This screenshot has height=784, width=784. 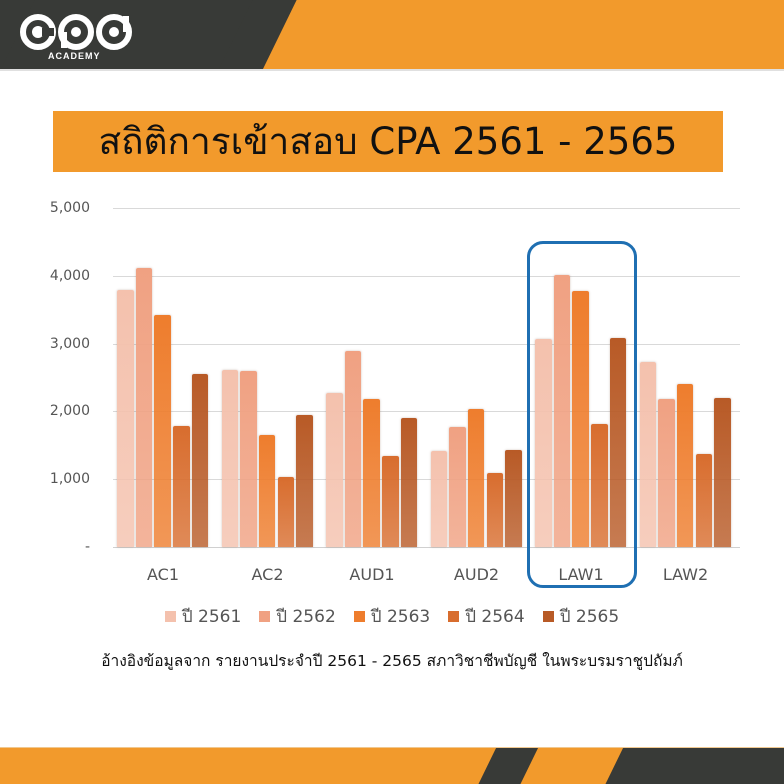 What do you see at coordinates (722, 472) in the screenshot?
I see `bar-law2-ปี-2565` at bounding box center [722, 472].